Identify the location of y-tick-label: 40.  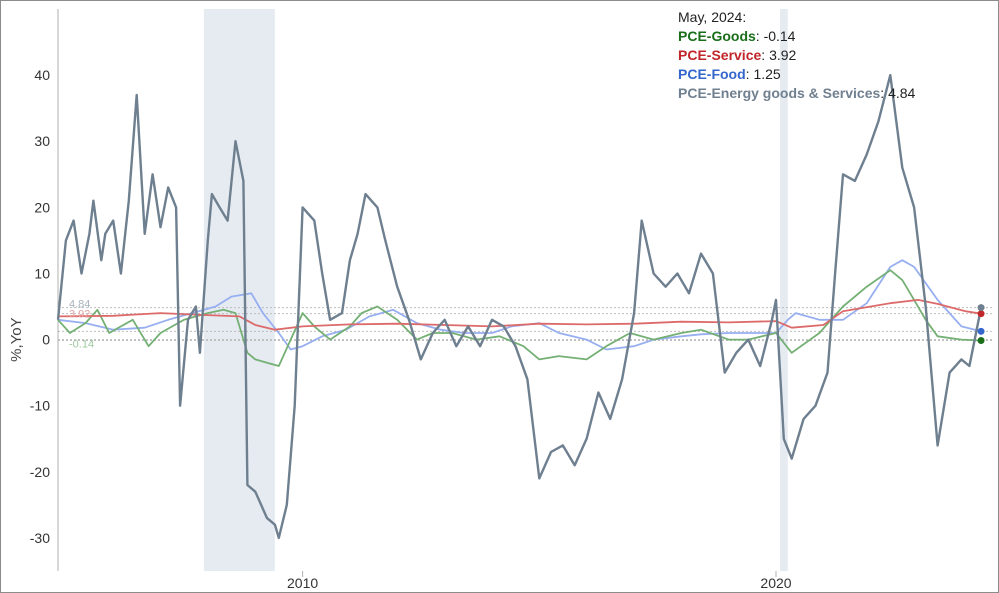
(42, 75).